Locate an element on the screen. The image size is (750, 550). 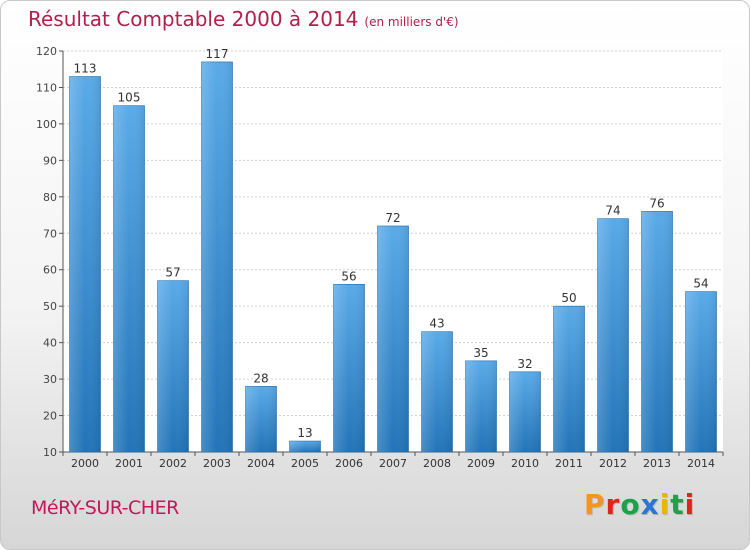
x-tick-label: 2006 is located at coordinates (349, 463).